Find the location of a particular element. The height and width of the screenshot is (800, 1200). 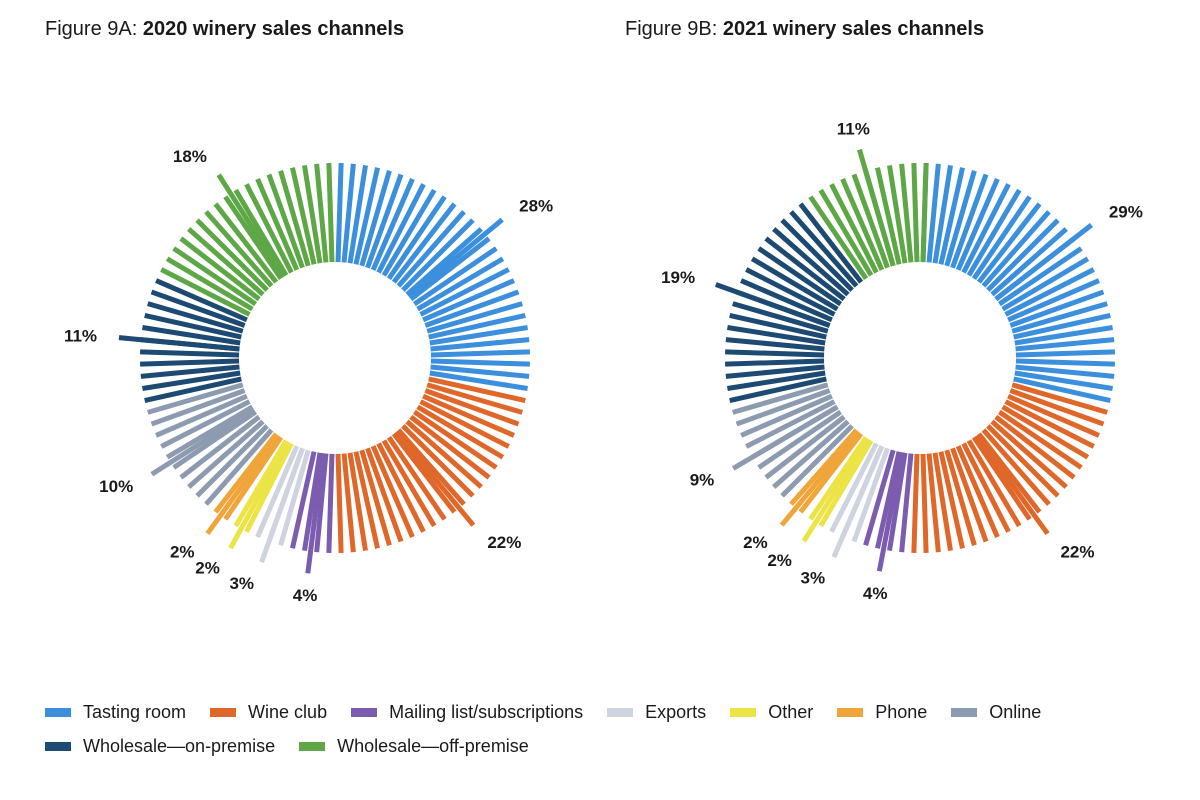

slice-other is located at coordinates (836, 490).